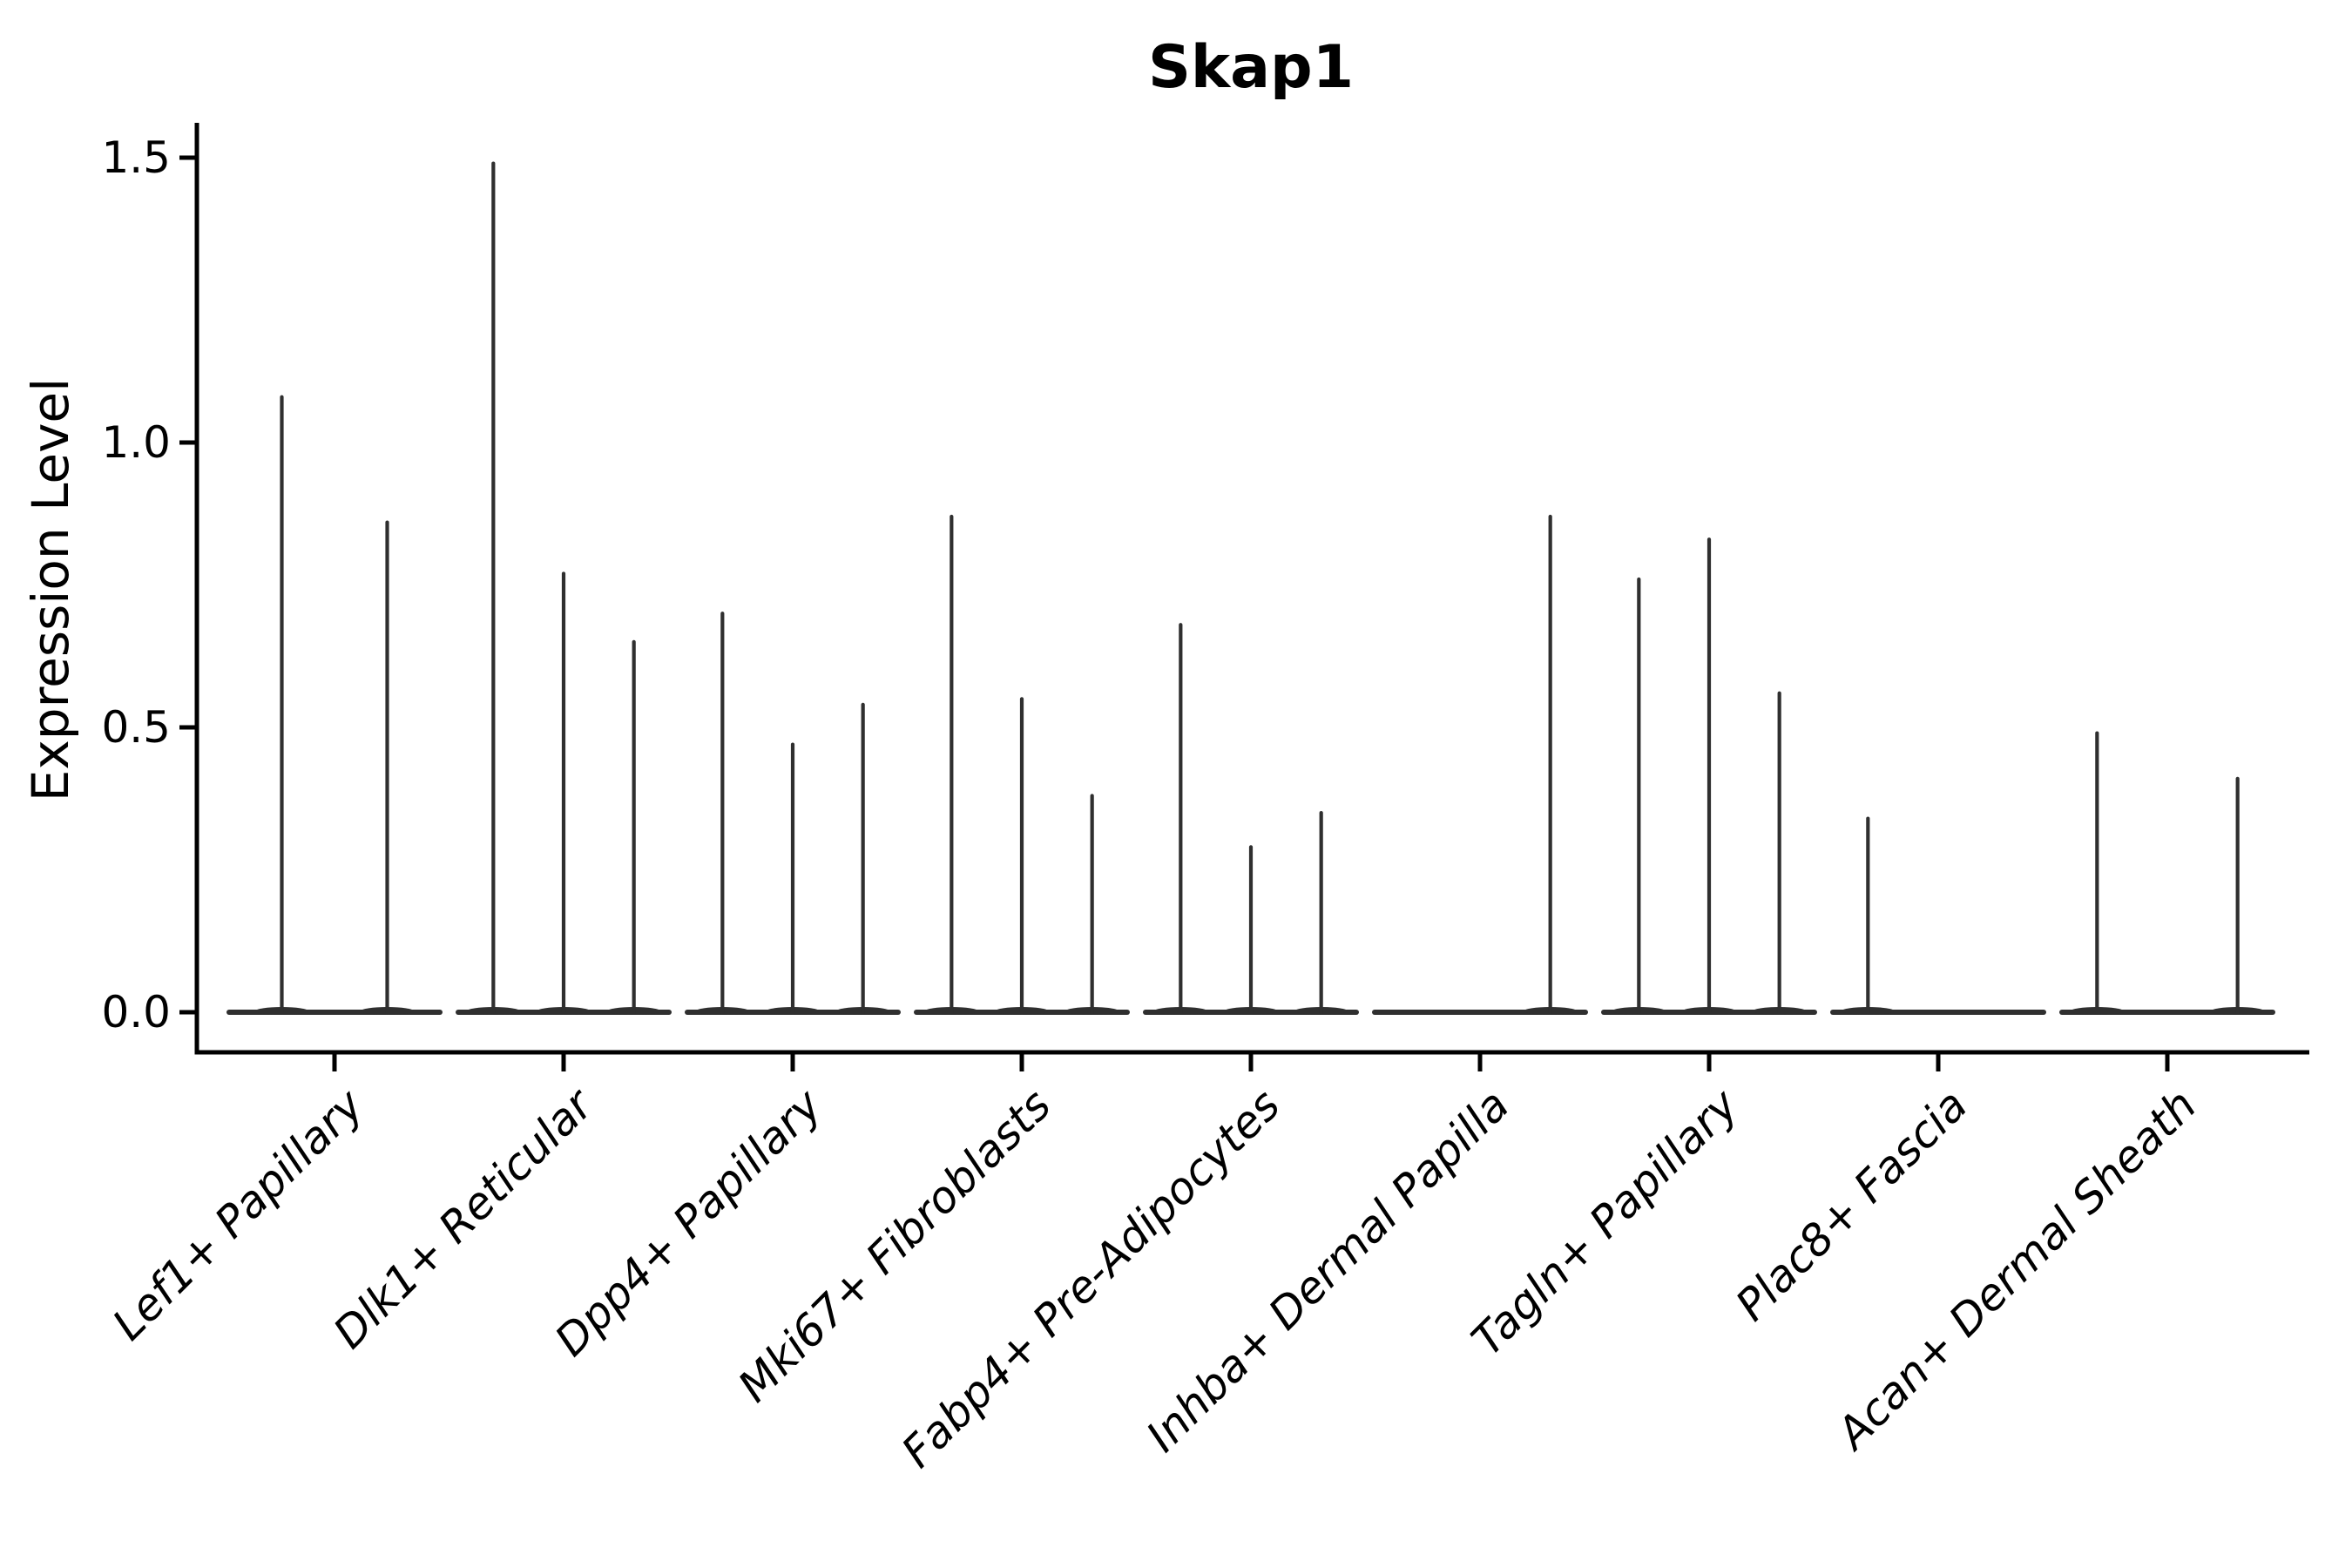 The height and width of the screenshot is (1568, 2352). I want to click on x-tick-label: Inhba+ Dermal Papilla, so click(1327, 1270).